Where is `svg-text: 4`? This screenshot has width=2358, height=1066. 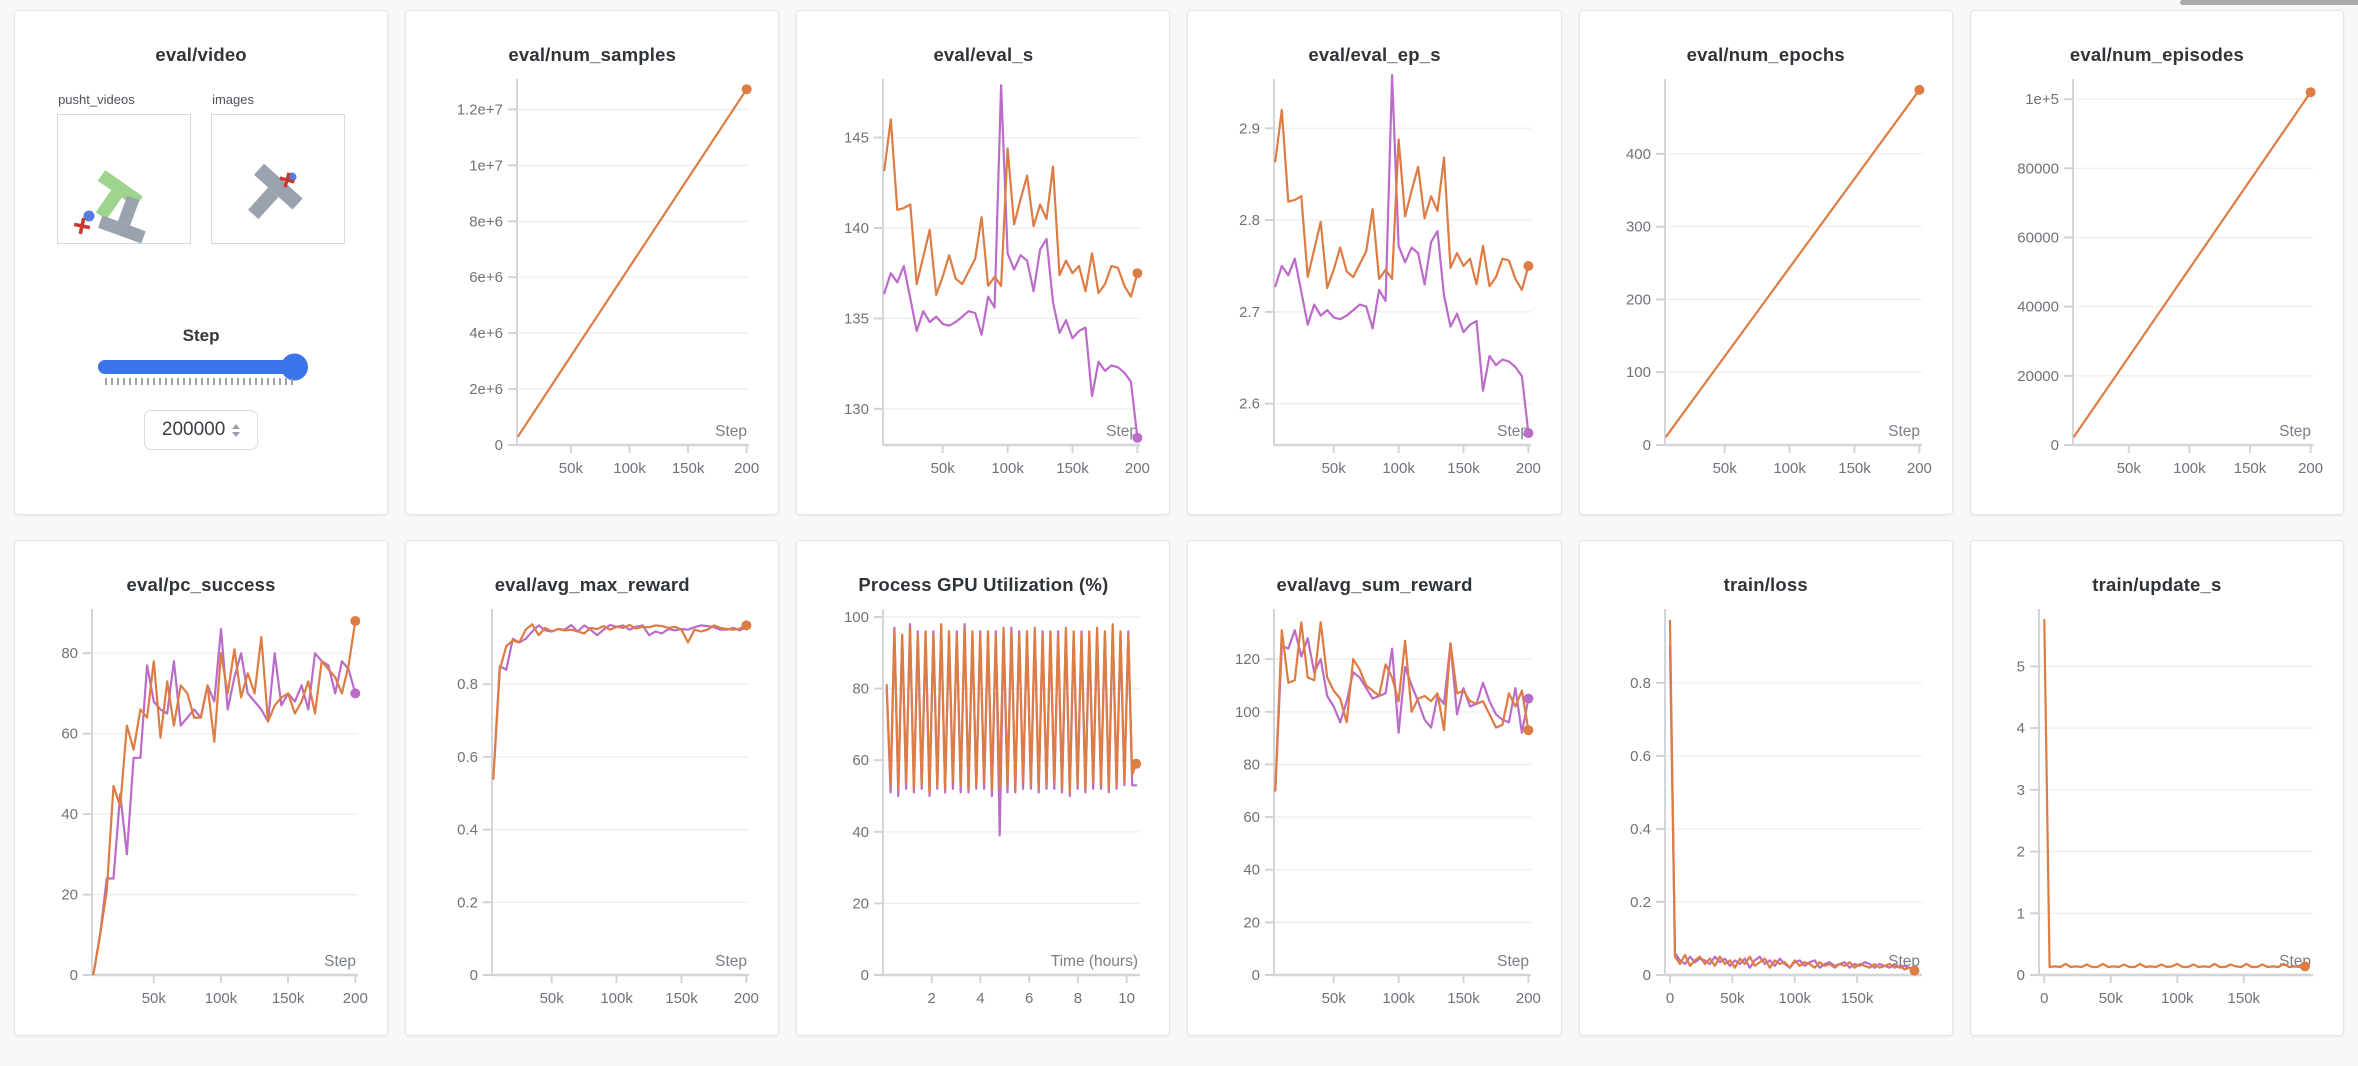
svg-text: 4 is located at coordinates (2021, 728).